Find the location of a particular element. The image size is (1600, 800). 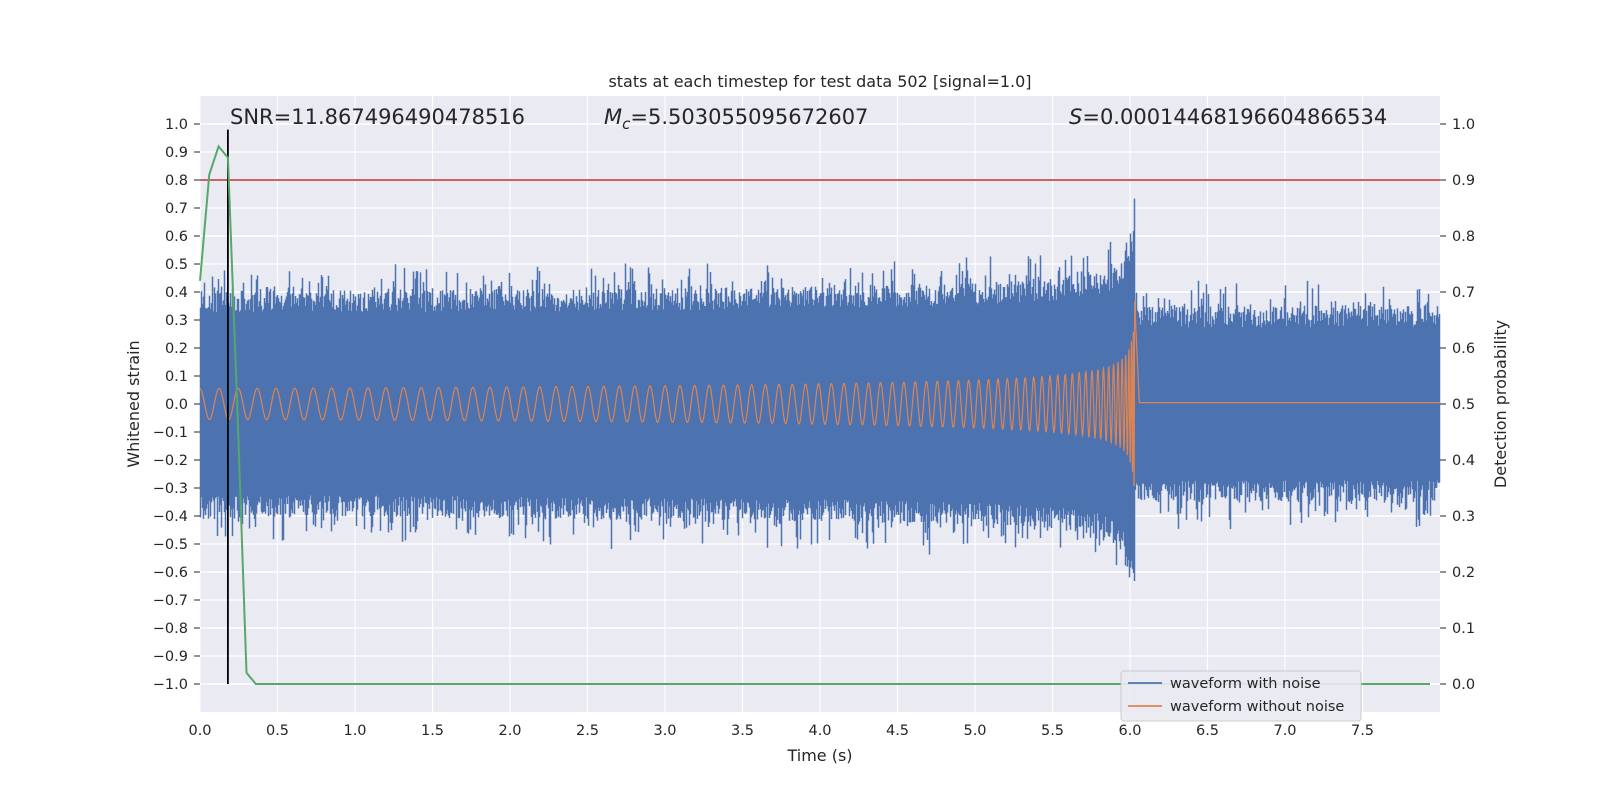

y-tick-label: 0.3 is located at coordinates (176, 321).